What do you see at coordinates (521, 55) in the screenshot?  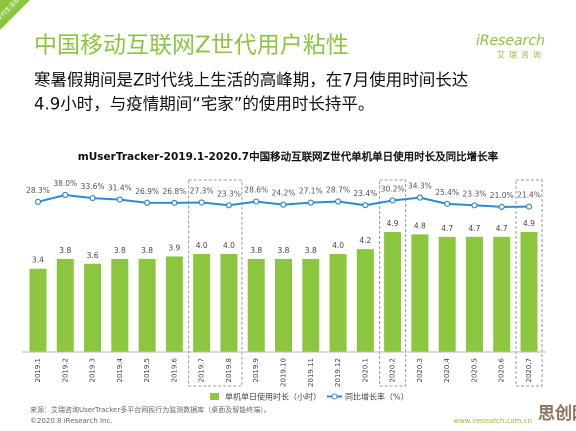 I see `logo-sub: 艾瑞咨询` at bounding box center [521, 55].